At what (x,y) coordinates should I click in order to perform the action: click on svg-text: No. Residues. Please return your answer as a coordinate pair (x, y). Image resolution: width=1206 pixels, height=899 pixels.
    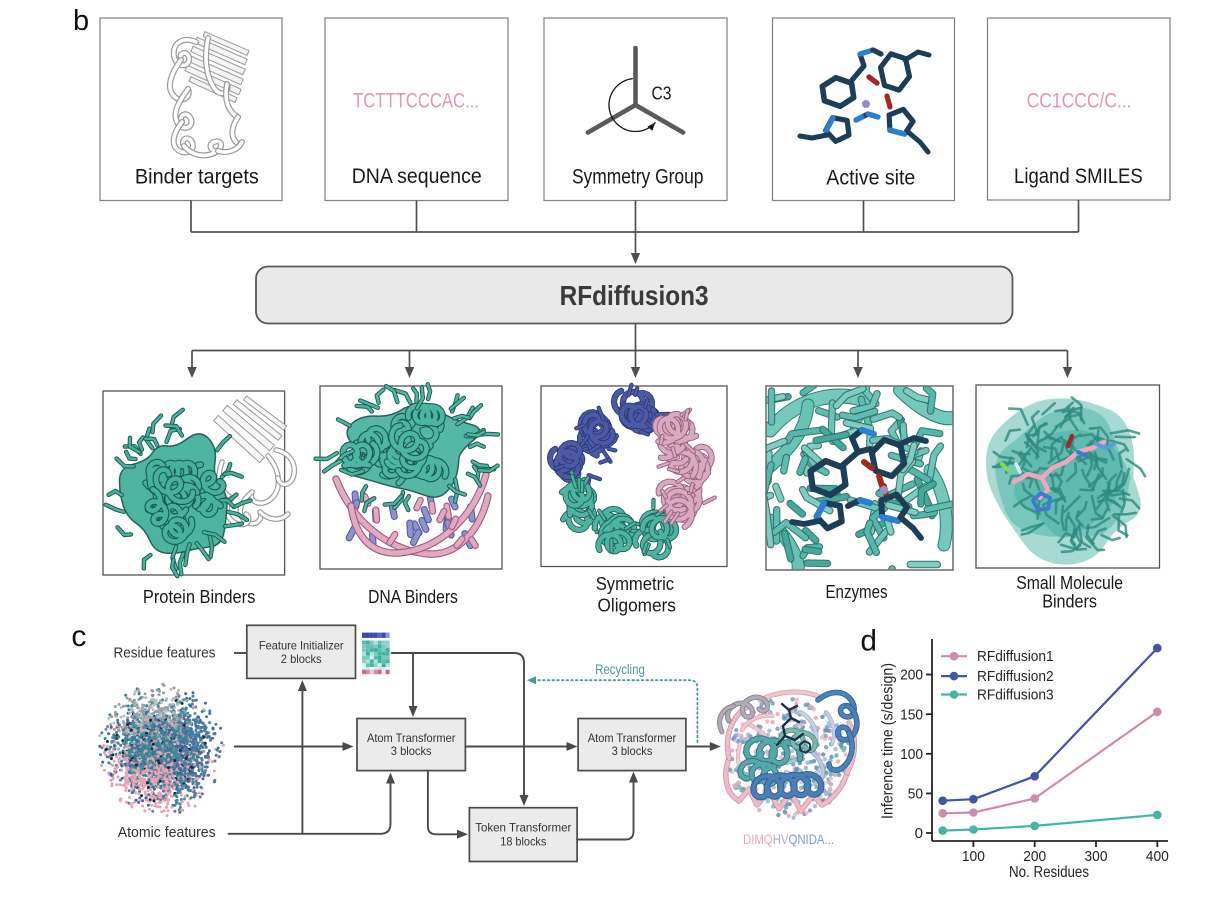
    Looking at the image, I should click on (1049, 872).